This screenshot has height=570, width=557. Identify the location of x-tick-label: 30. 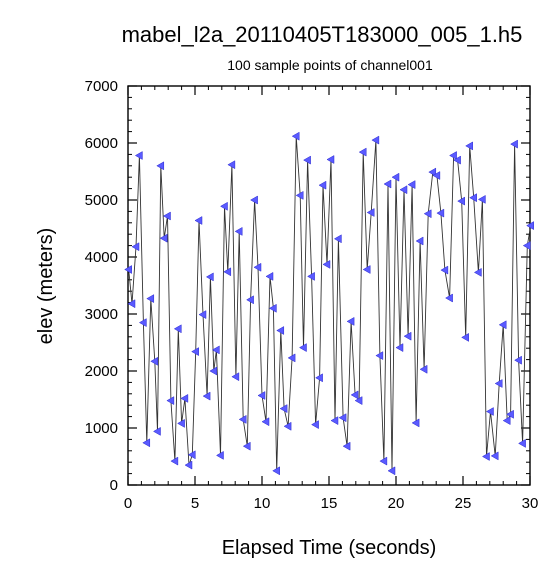
(530, 503).